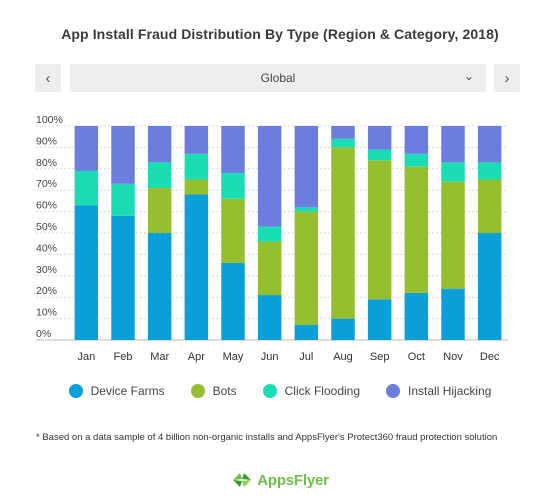 This screenshot has height=500, width=560. Describe the element at coordinates (46, 184) in the screenshot. I see `y-tick-label: 70%` at that location.